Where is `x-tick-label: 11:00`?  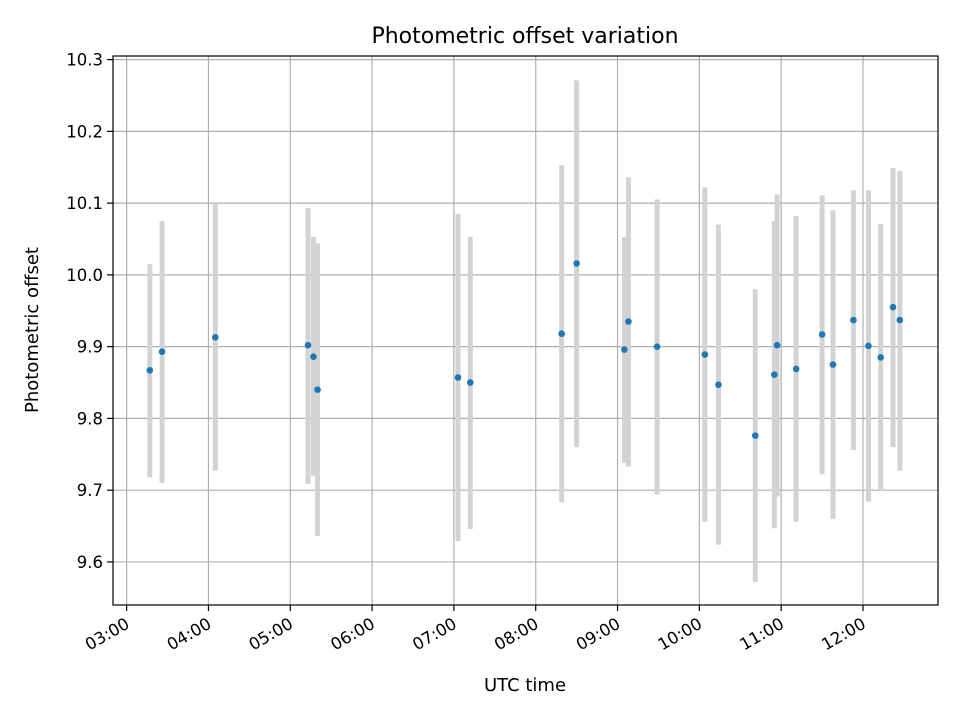
x-tick-label: 11:00 is located at coordinates (761, 634).